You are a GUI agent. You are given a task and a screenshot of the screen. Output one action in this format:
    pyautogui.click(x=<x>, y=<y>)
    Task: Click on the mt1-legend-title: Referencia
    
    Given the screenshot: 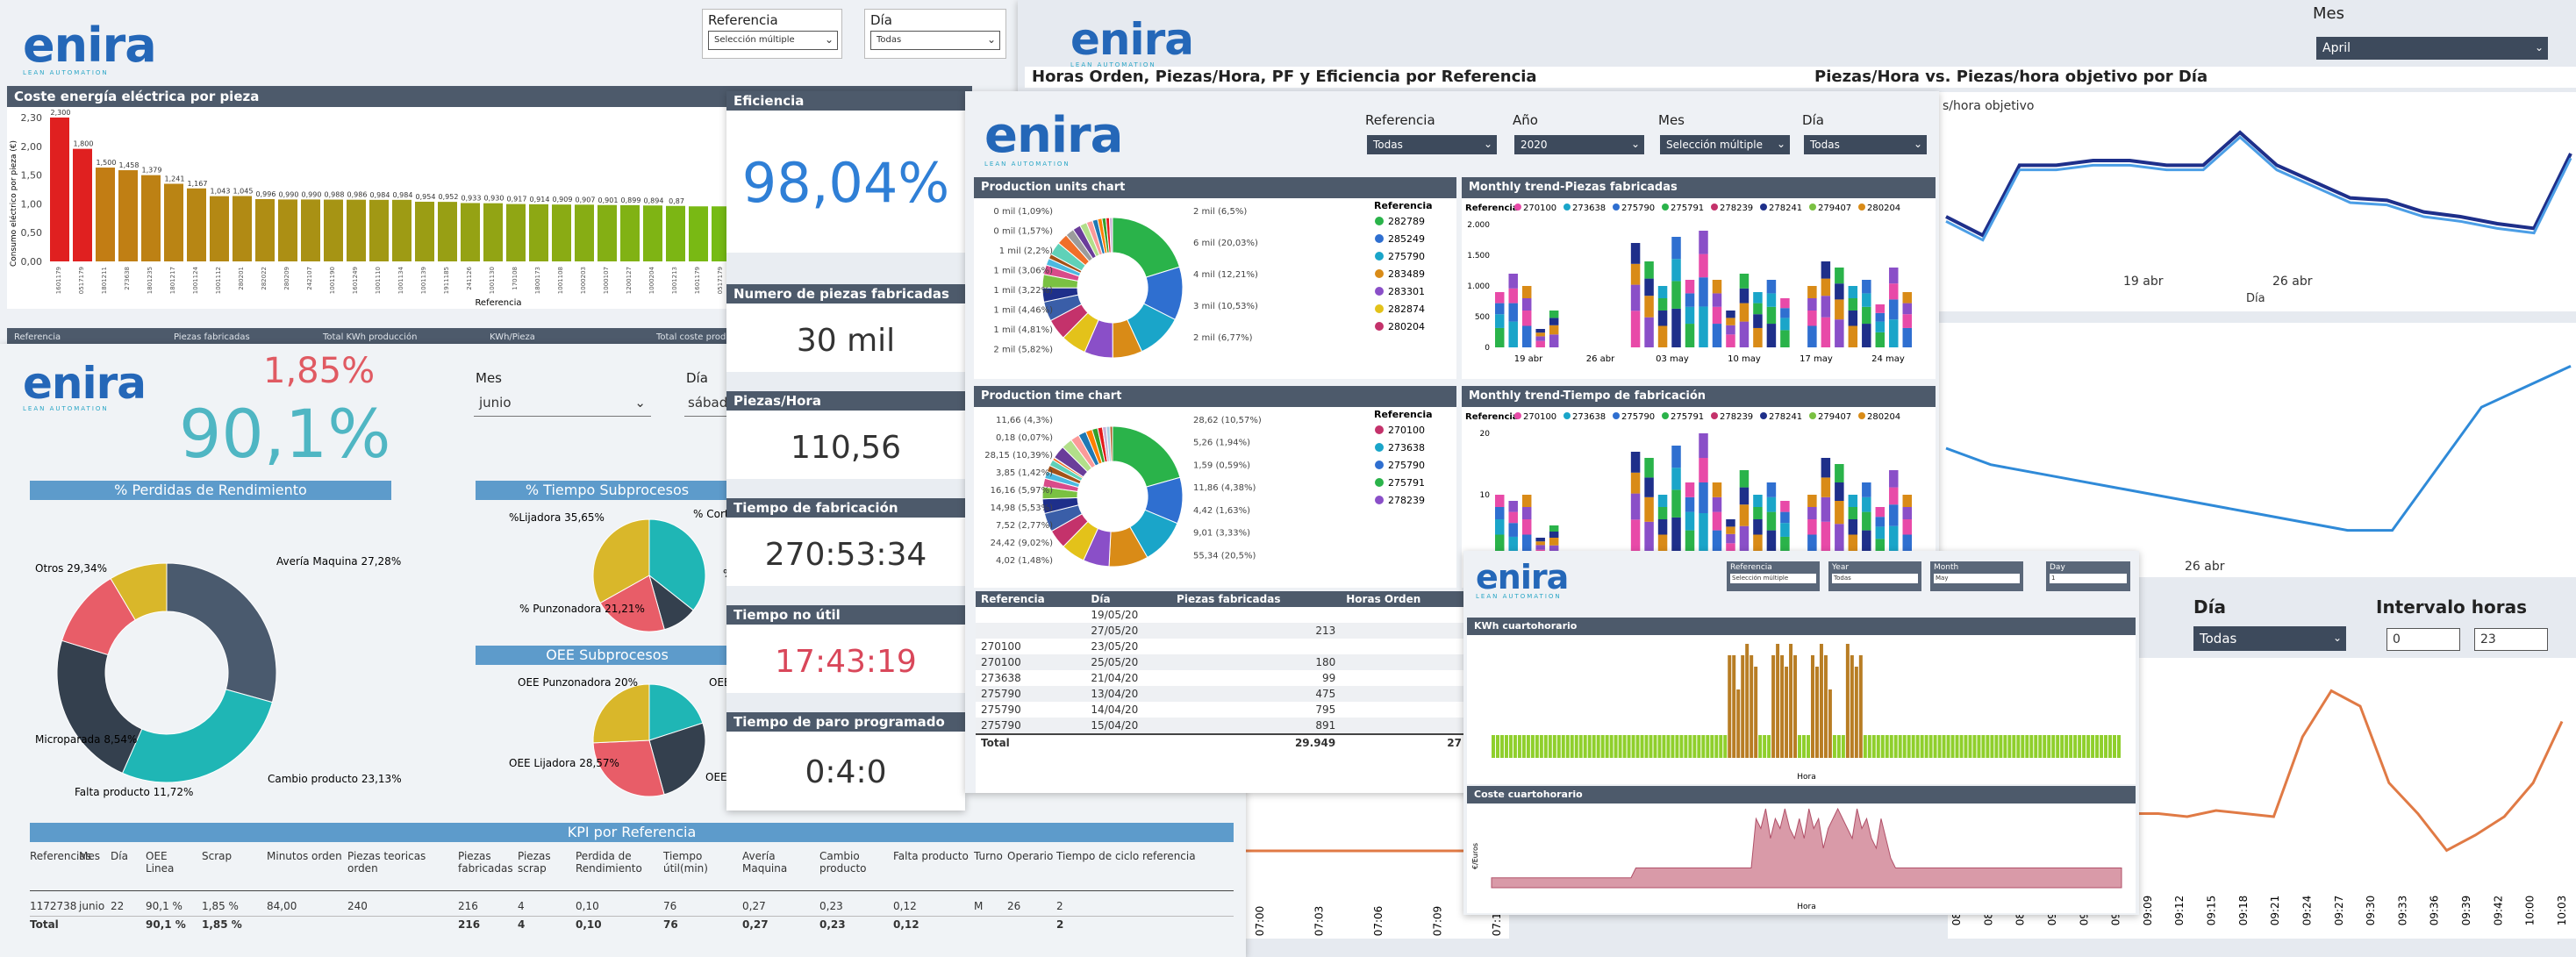 What is the action you would take?
    pyautogui.click(x=1492, y=208)
    